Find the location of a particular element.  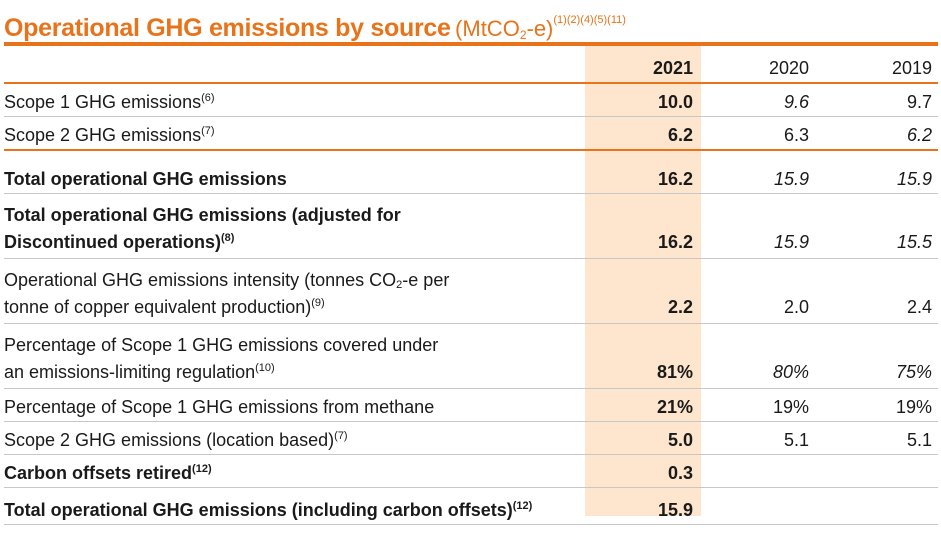

value-2020: 6.3 is located at coordinates (761, 133).